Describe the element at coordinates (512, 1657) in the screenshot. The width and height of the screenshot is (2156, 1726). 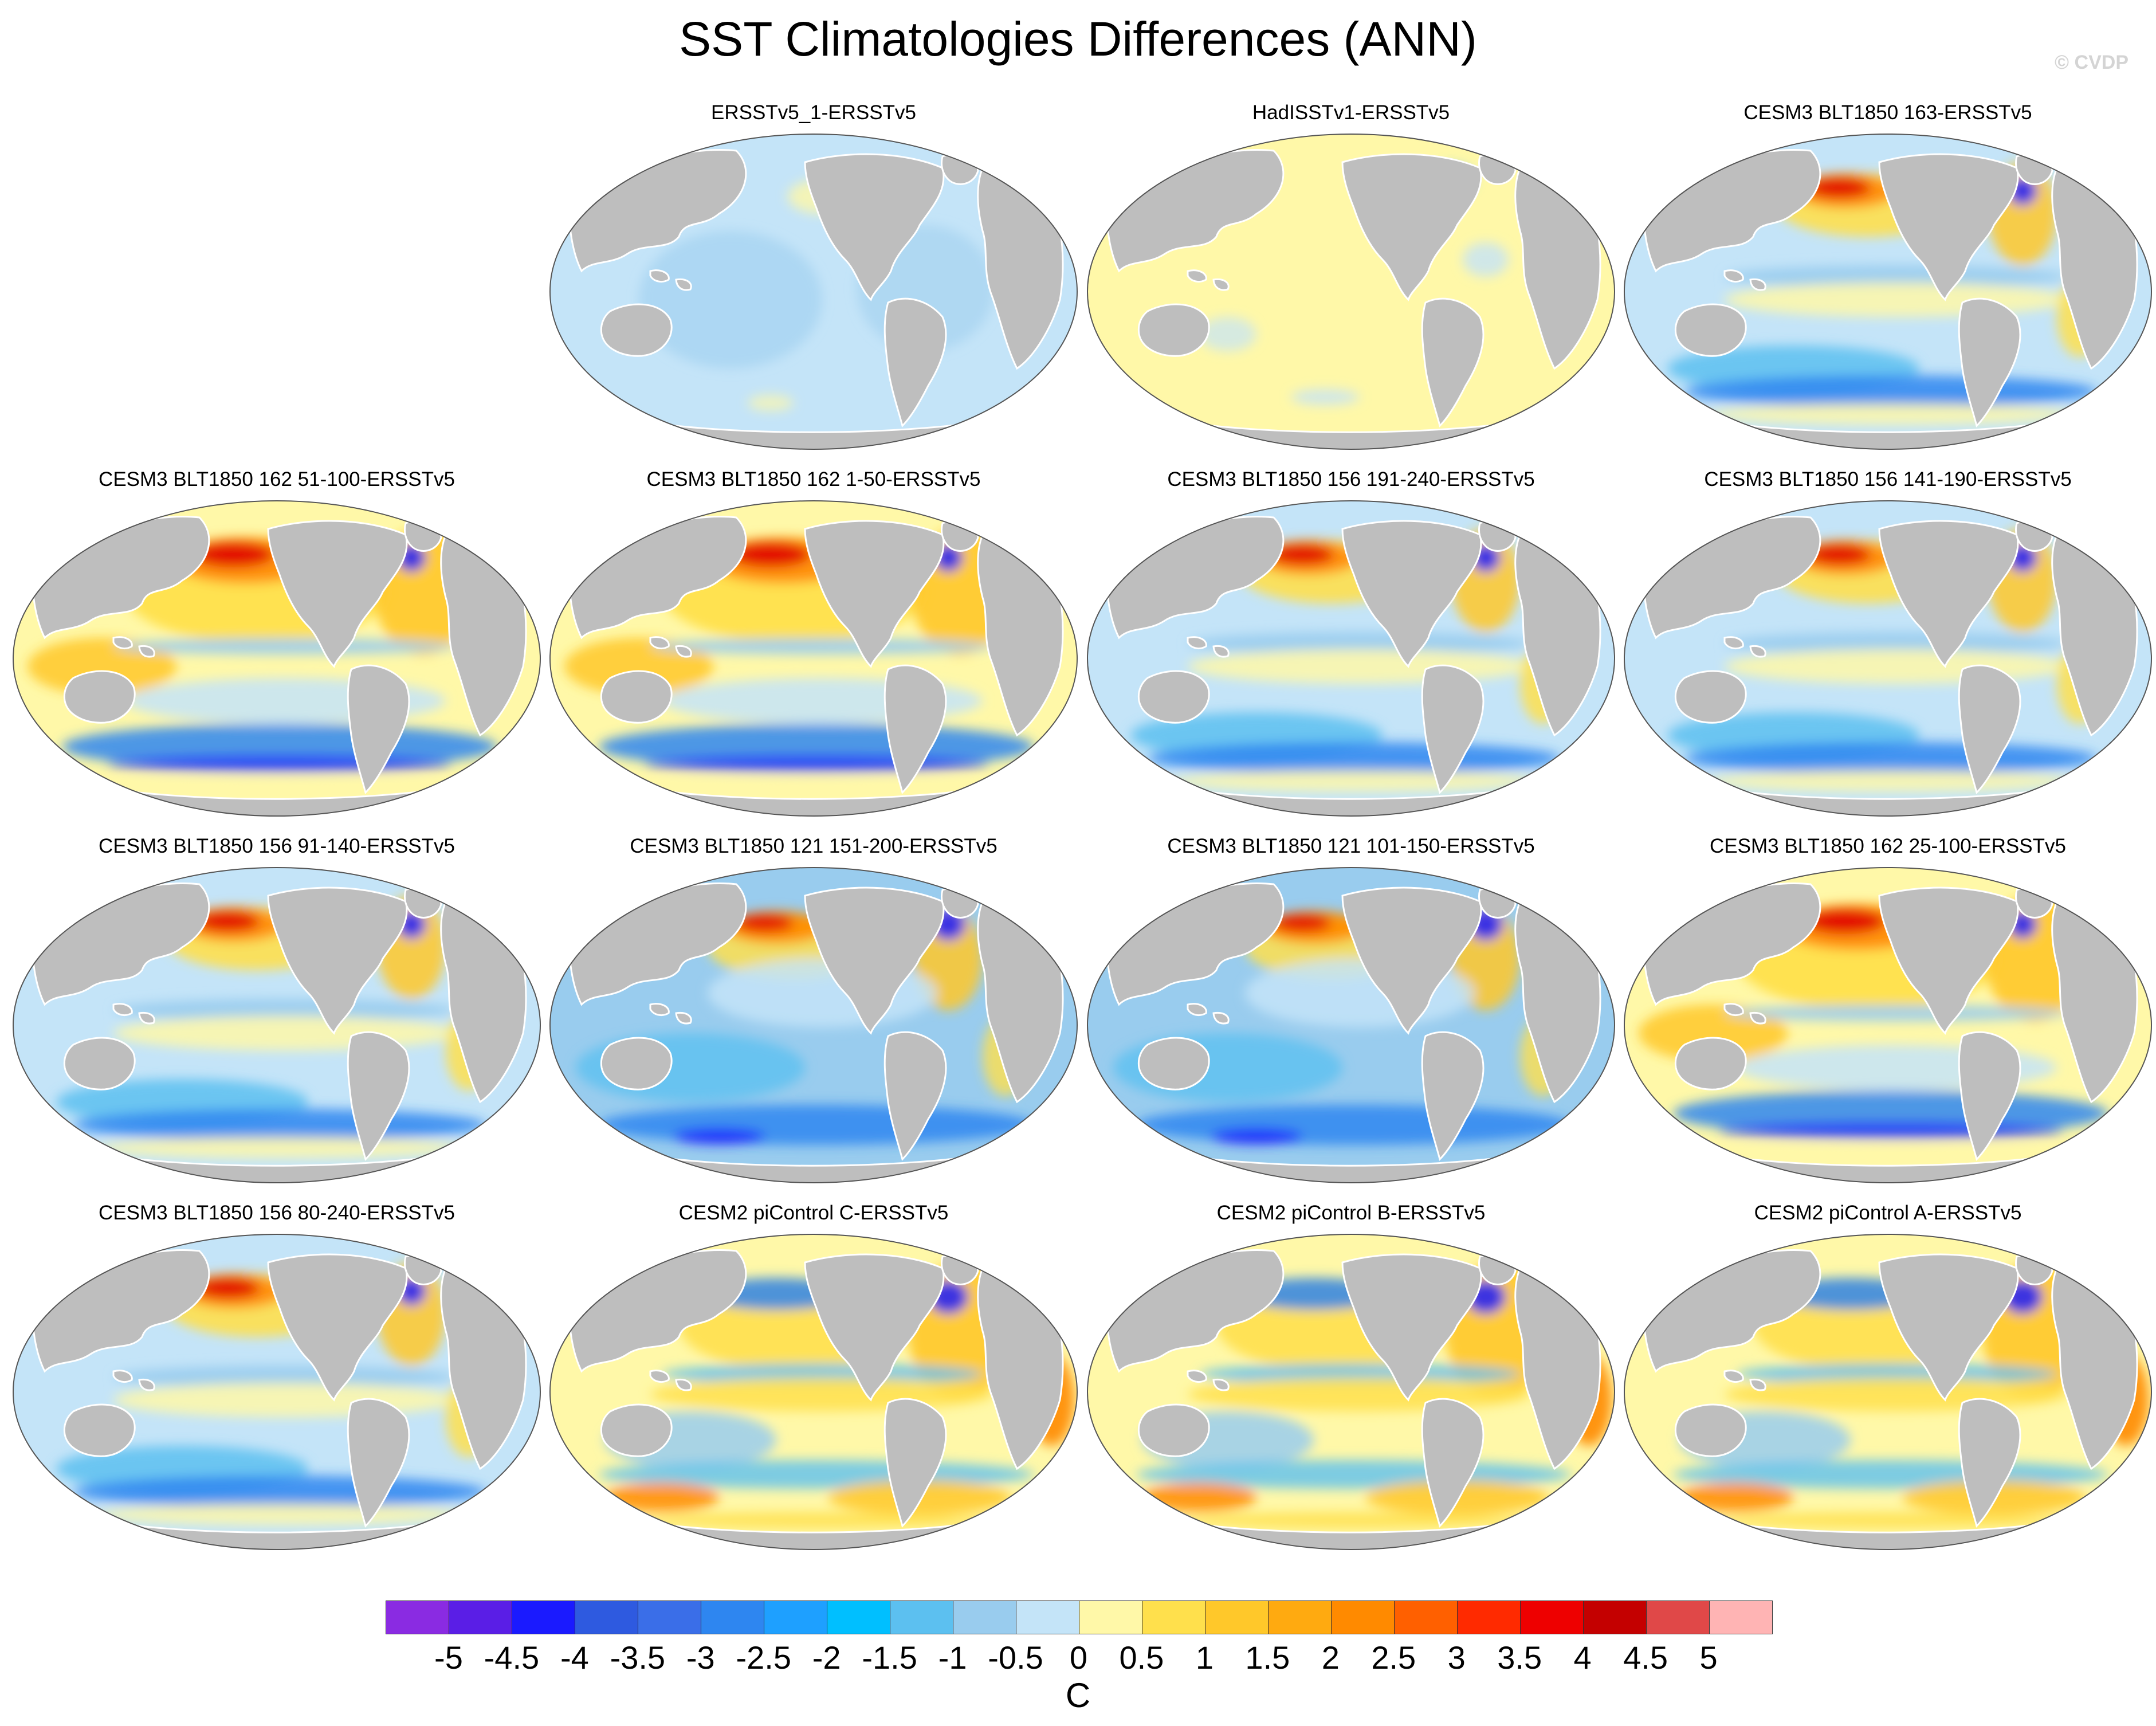
I see `colorbar-tick-label: -4.5` at that location.